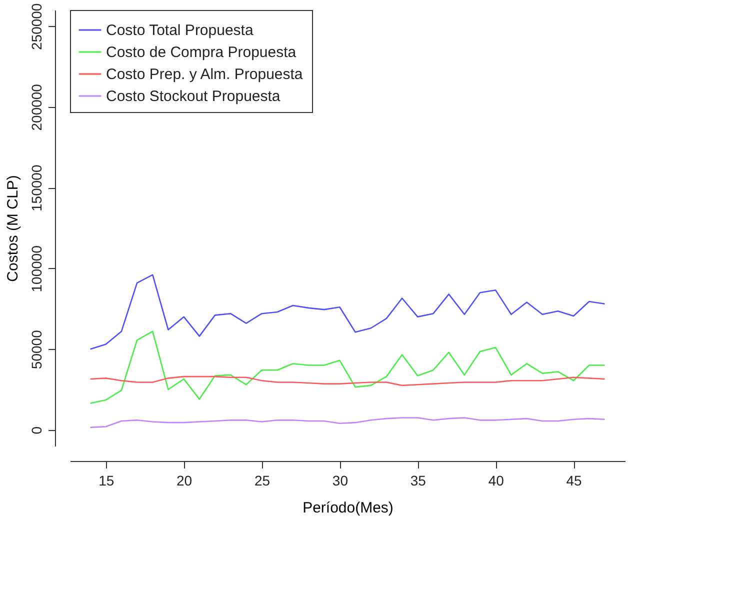 The image size is (736, 603). I want to click on x-tick-label: 25, so click(262, 480).